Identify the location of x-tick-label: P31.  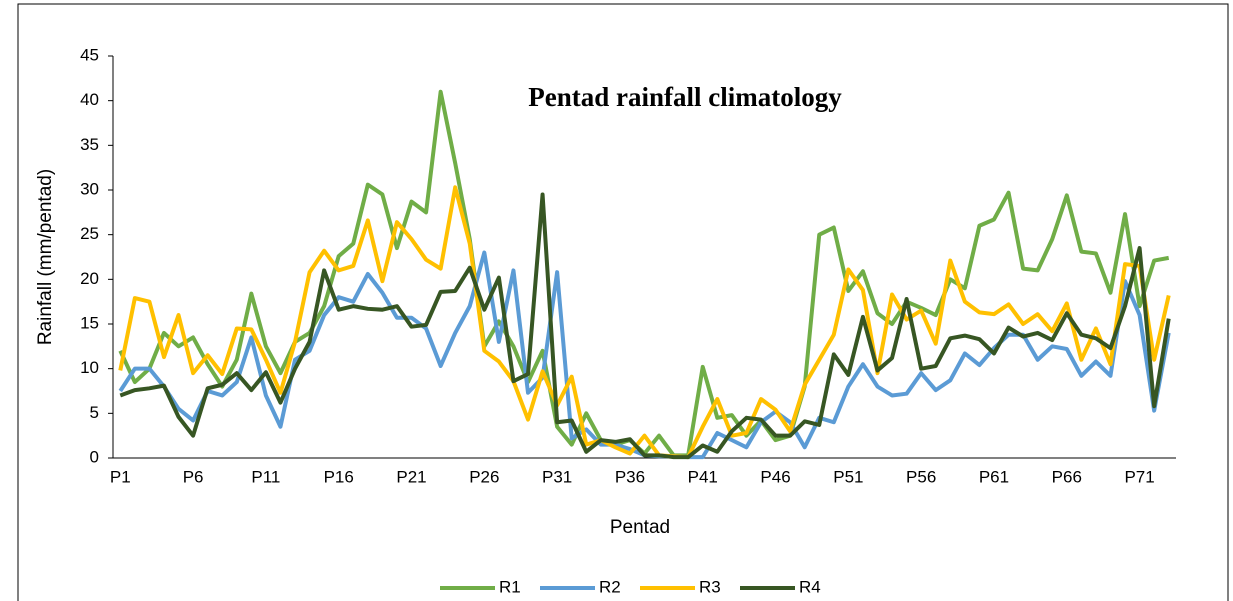
(557, 476).